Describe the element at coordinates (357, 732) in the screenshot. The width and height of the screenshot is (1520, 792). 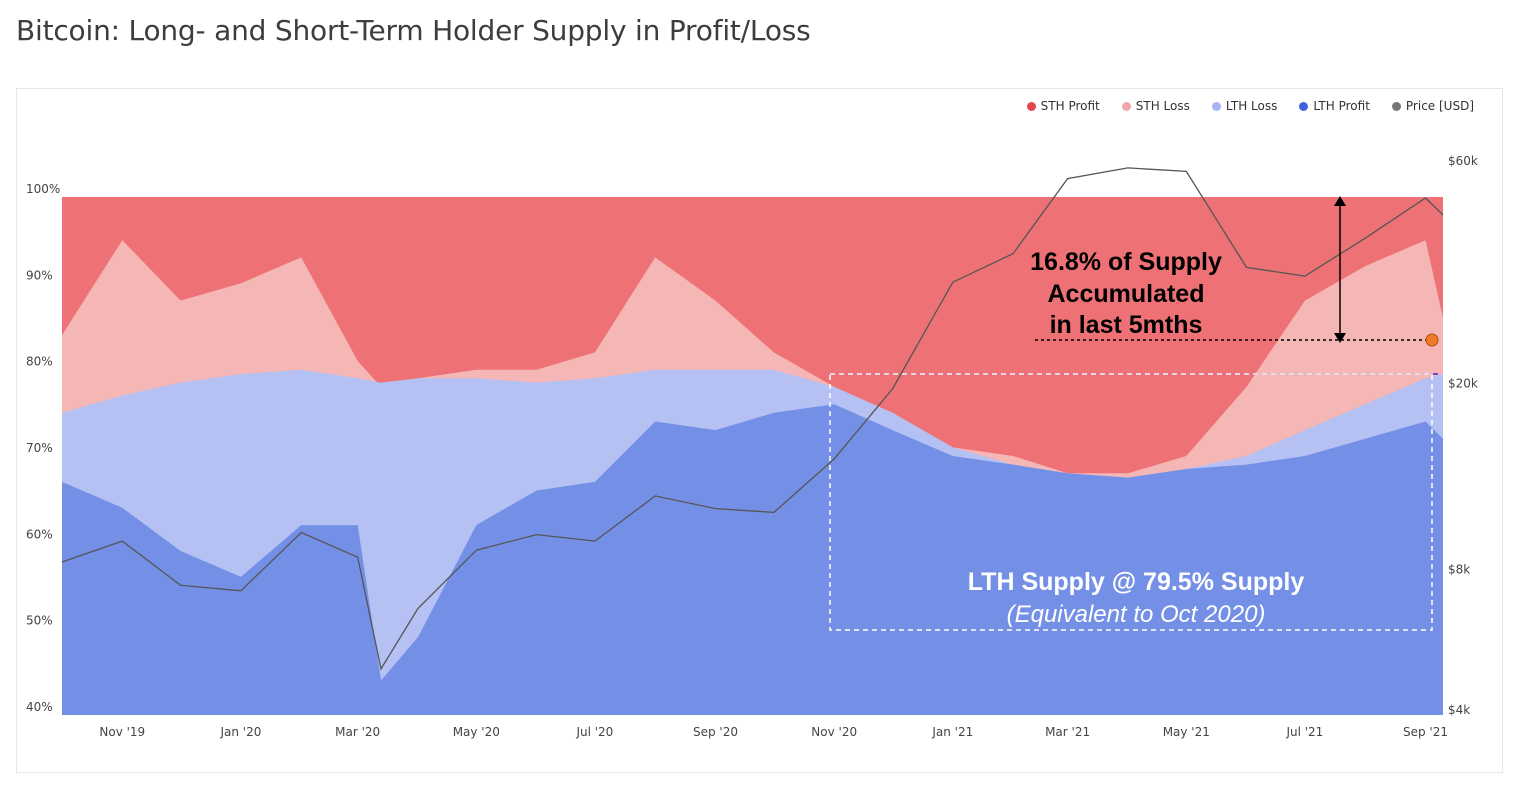
I see `x-tick-label: Mar '20` at that location.